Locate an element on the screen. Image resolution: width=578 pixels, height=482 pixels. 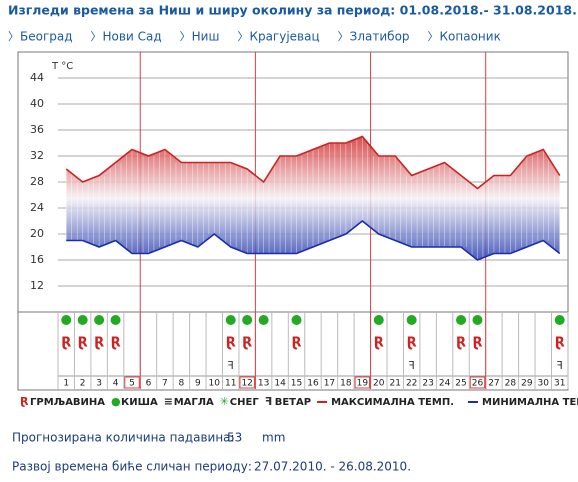
precip-unit: mm is located at coordinates (273, 438).